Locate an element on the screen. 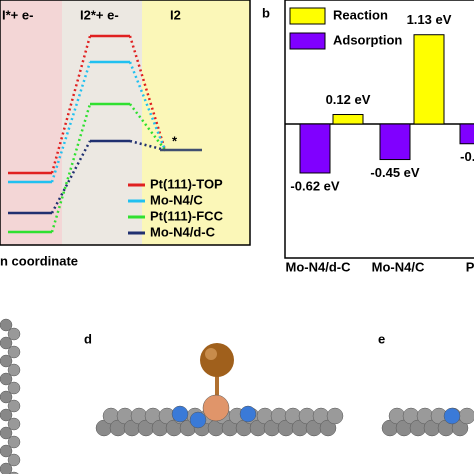 The image size is (474, 474). value-label: -0.45 eV is located at coordinates (394, 172).